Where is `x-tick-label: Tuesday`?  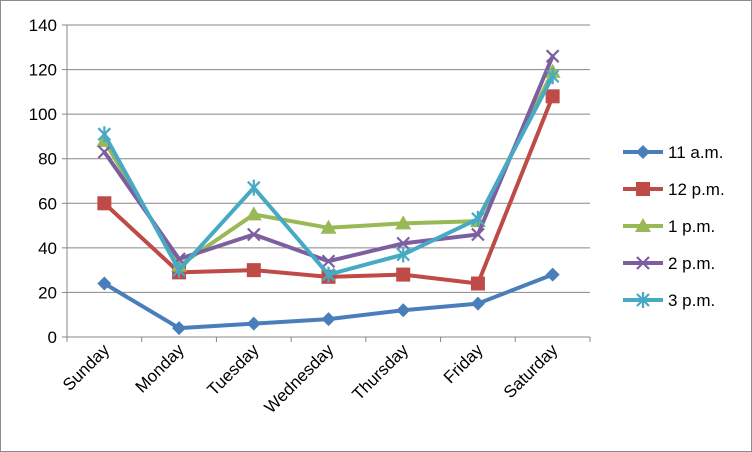 x-tick-label: Tuesday is located at coordinates (233, 369).